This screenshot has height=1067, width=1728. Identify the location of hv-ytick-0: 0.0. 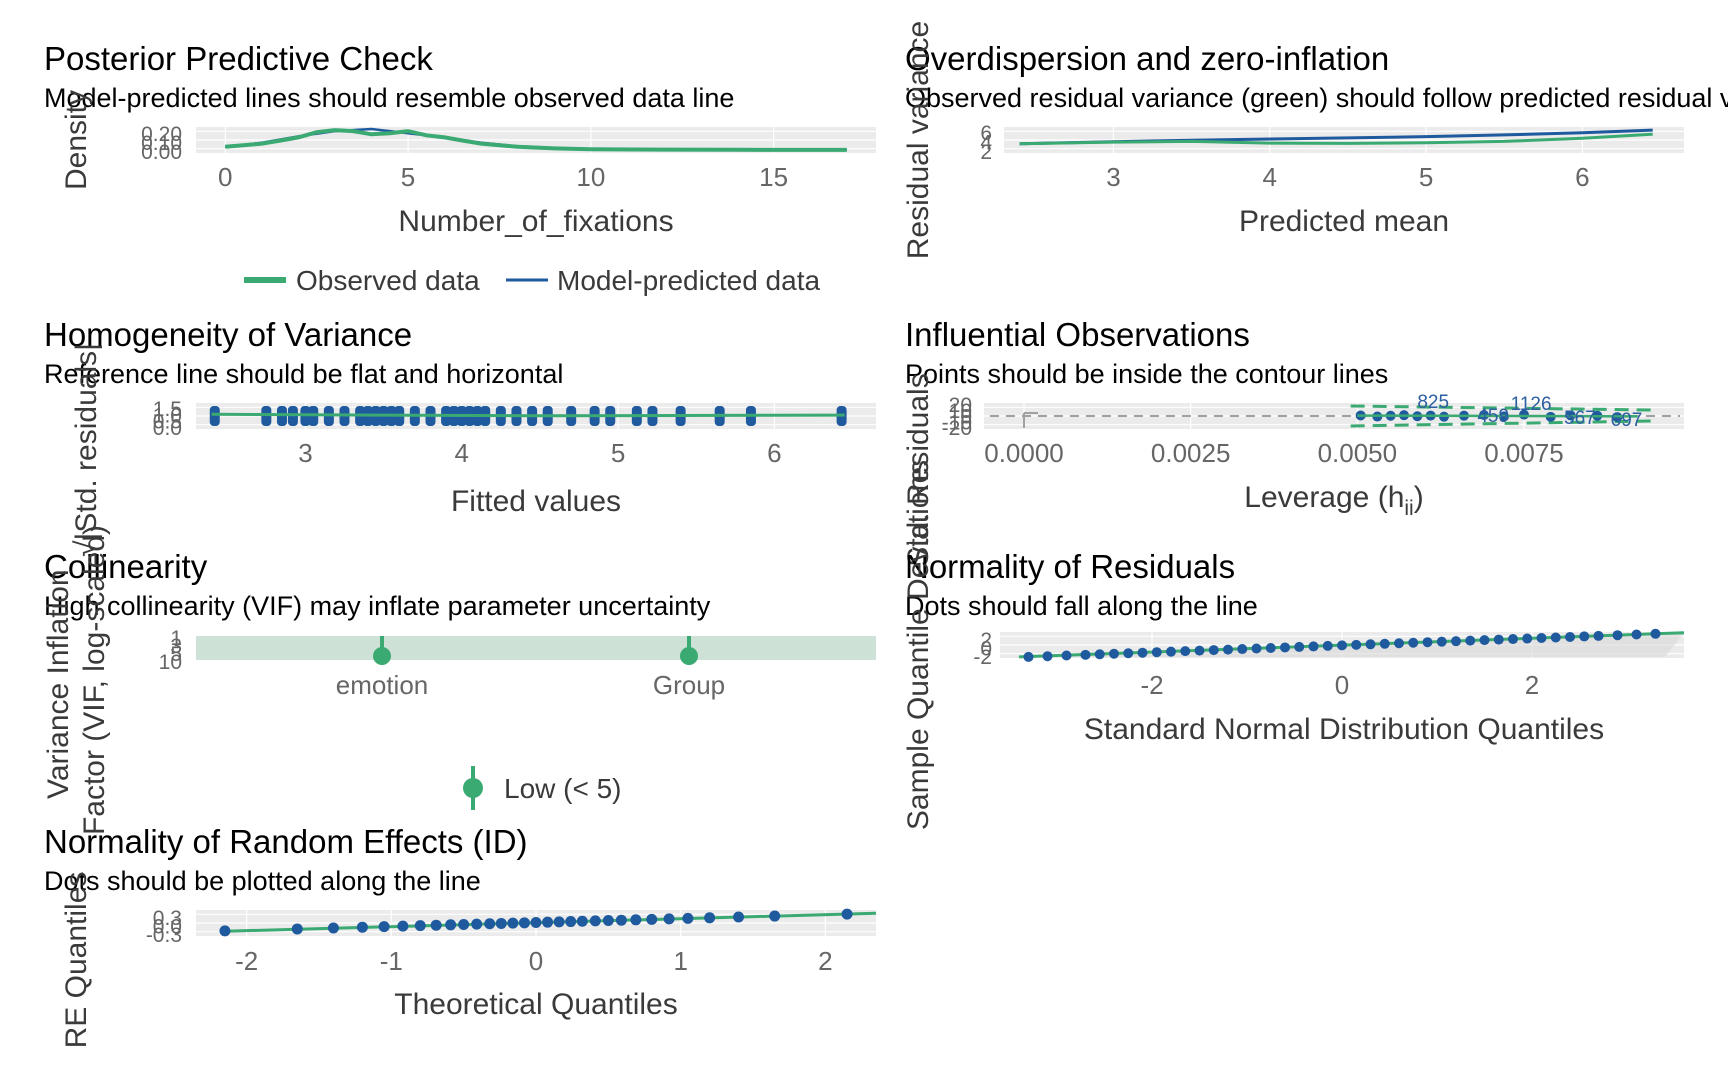
(167, 428).